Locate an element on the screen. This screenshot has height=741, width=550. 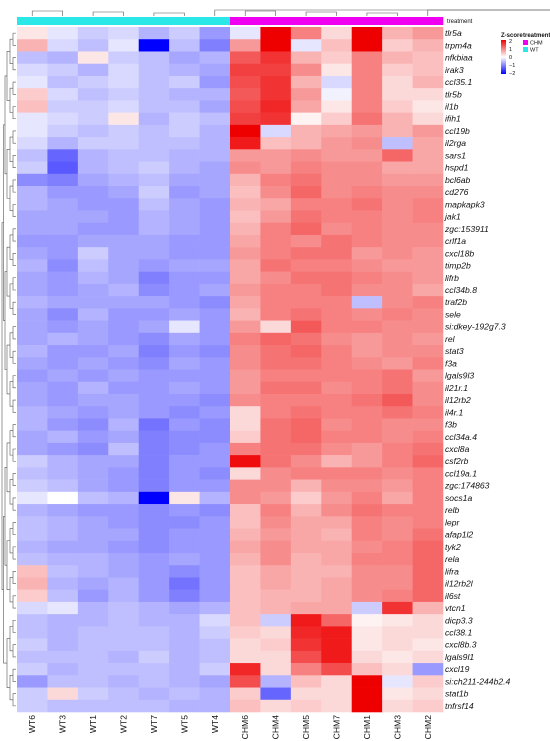
gene-label: socs1a is located at coordinates (458, 498).